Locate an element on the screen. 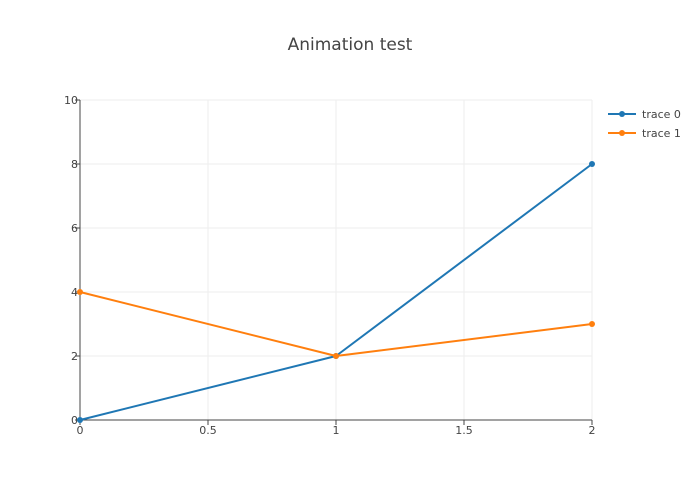 The width and height of the screenshot is (700, 500). legend-label: trace 0 is located at coordinates (661, 114).